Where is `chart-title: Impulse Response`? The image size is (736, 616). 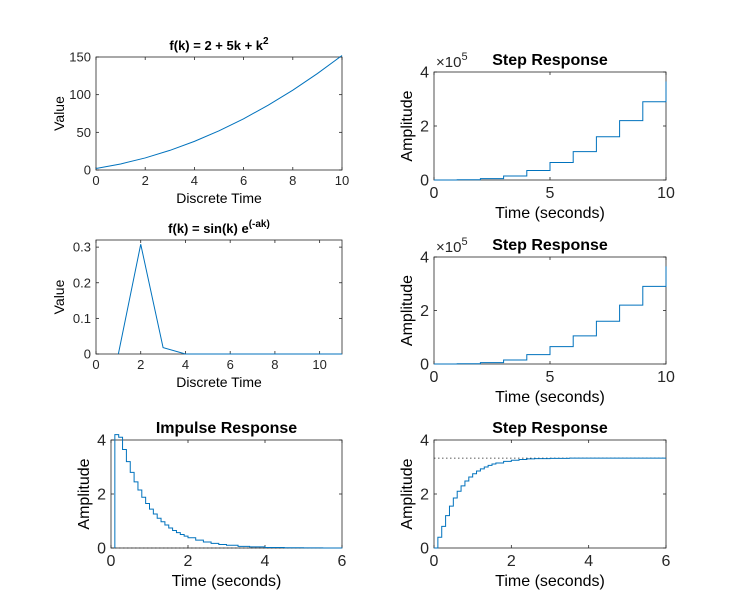 chart-title: Impulse Response is located at coordinates (226, 428).